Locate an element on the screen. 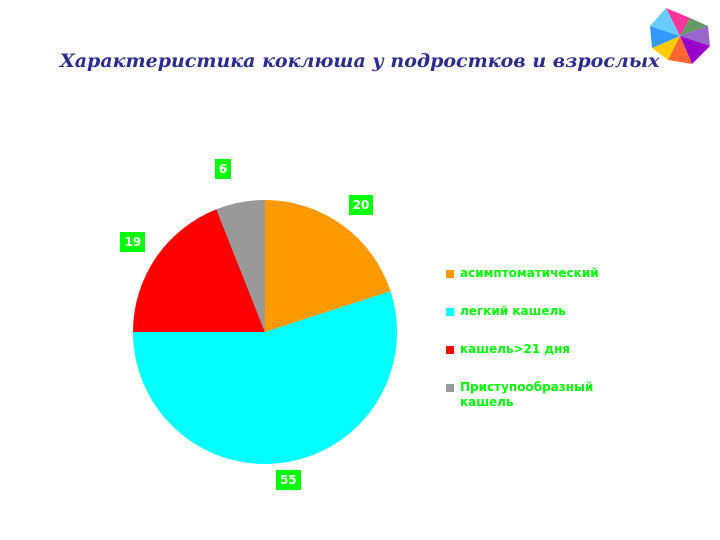  data-label: 55 is located at coordinates (288, 480).